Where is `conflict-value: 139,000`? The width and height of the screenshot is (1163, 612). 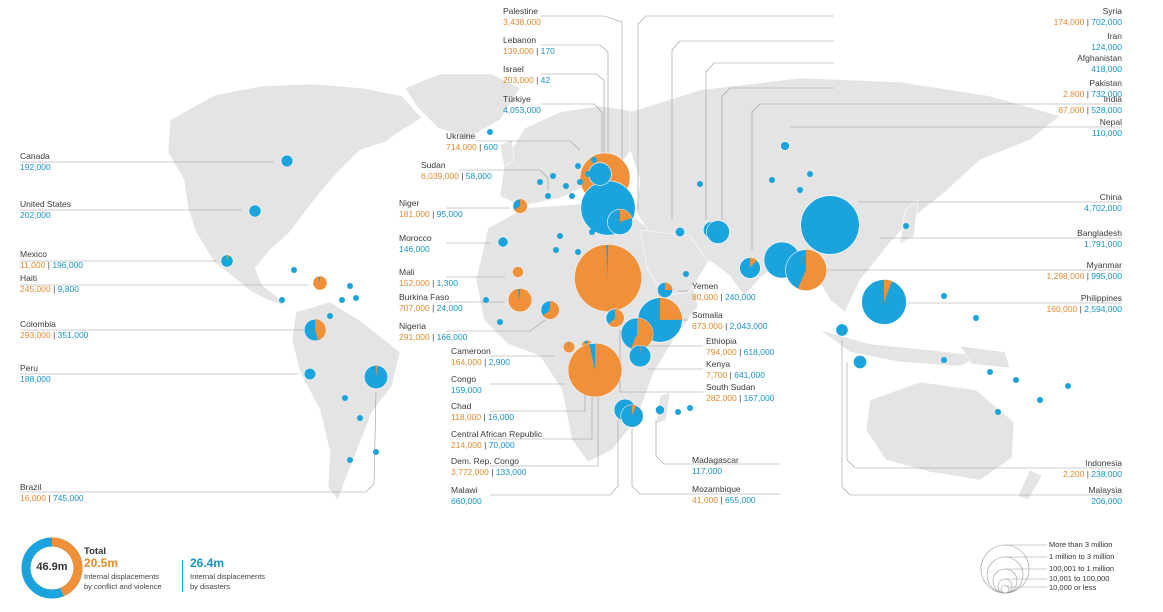 conflict-value: 139,000 is located at coordinates (518, 50).